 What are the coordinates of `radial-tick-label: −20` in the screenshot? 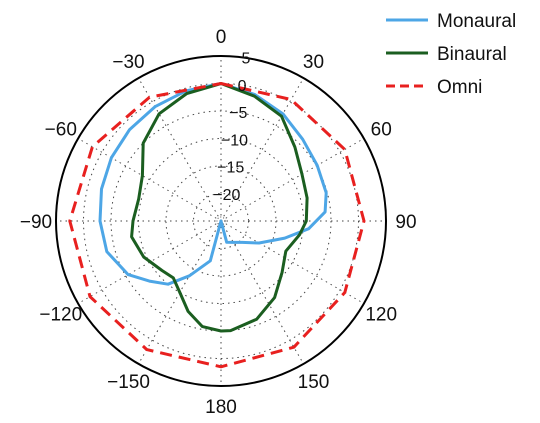 It's located at (226, 195).